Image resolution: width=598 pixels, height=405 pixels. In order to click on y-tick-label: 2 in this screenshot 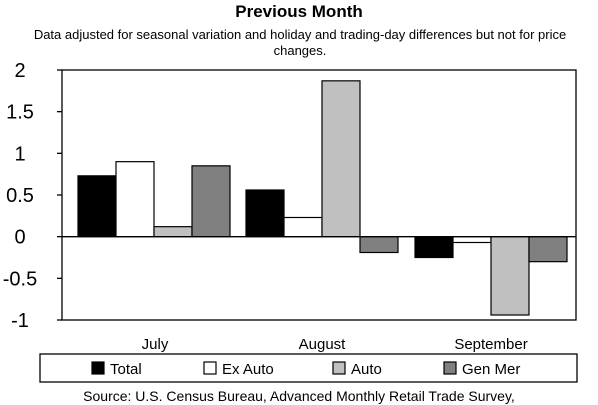, I will do `click(19, 71)`.